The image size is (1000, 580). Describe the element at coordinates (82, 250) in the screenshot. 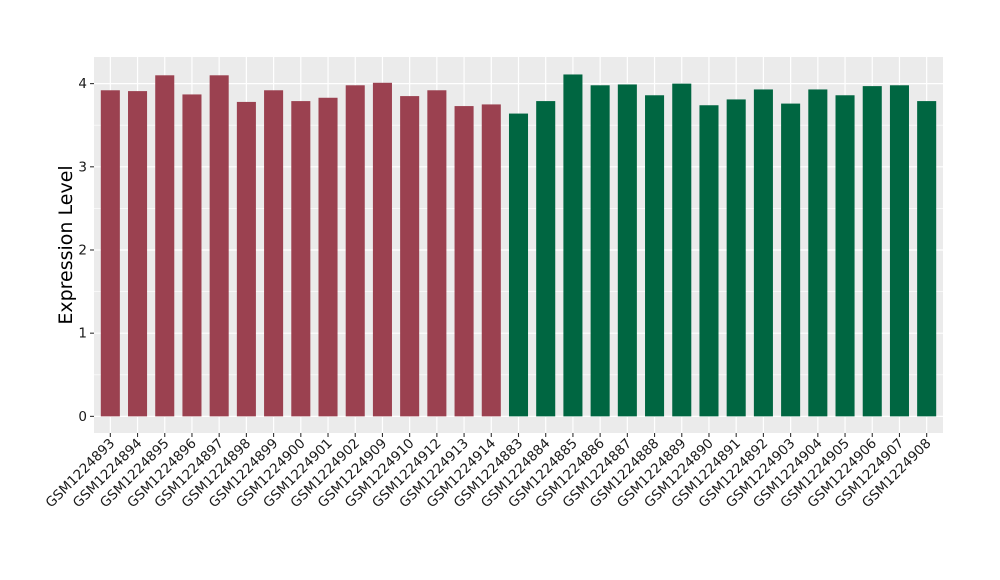

I see `y-tick-label: 2` at that location.